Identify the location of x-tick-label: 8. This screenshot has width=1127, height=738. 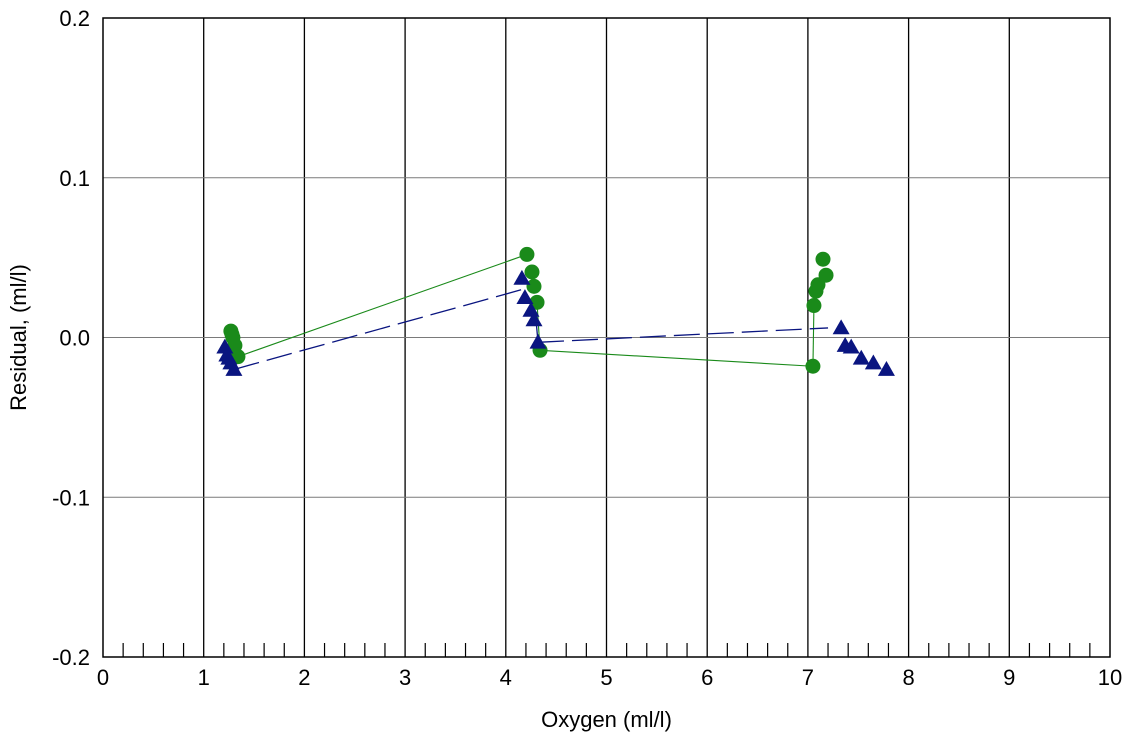
(908, 677).